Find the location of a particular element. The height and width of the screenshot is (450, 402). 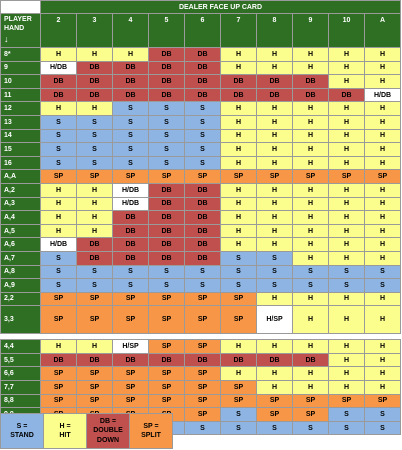

down-arrow-icon: ↓ is located at coordinates (6, 38).